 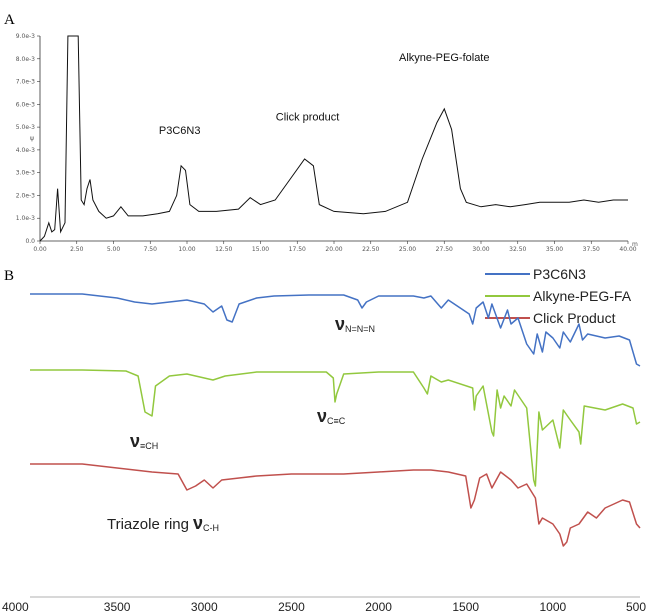 I want to click on chromatogram-x-tick-label: 12.50, so click(x=223, y=249).